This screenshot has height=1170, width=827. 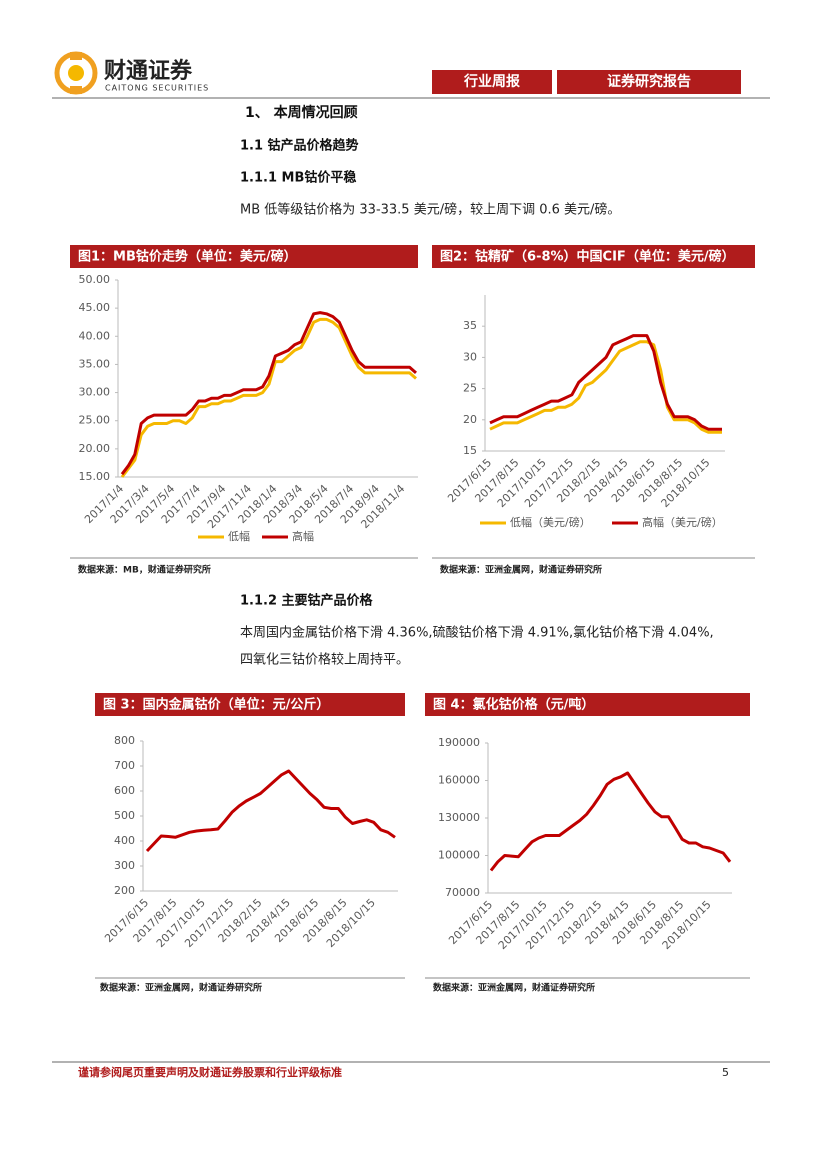 What do you see at coordinates (95, 476) in the screenshot?
I see `y-tick-label: 15.00` at bounding box center [95, 476].